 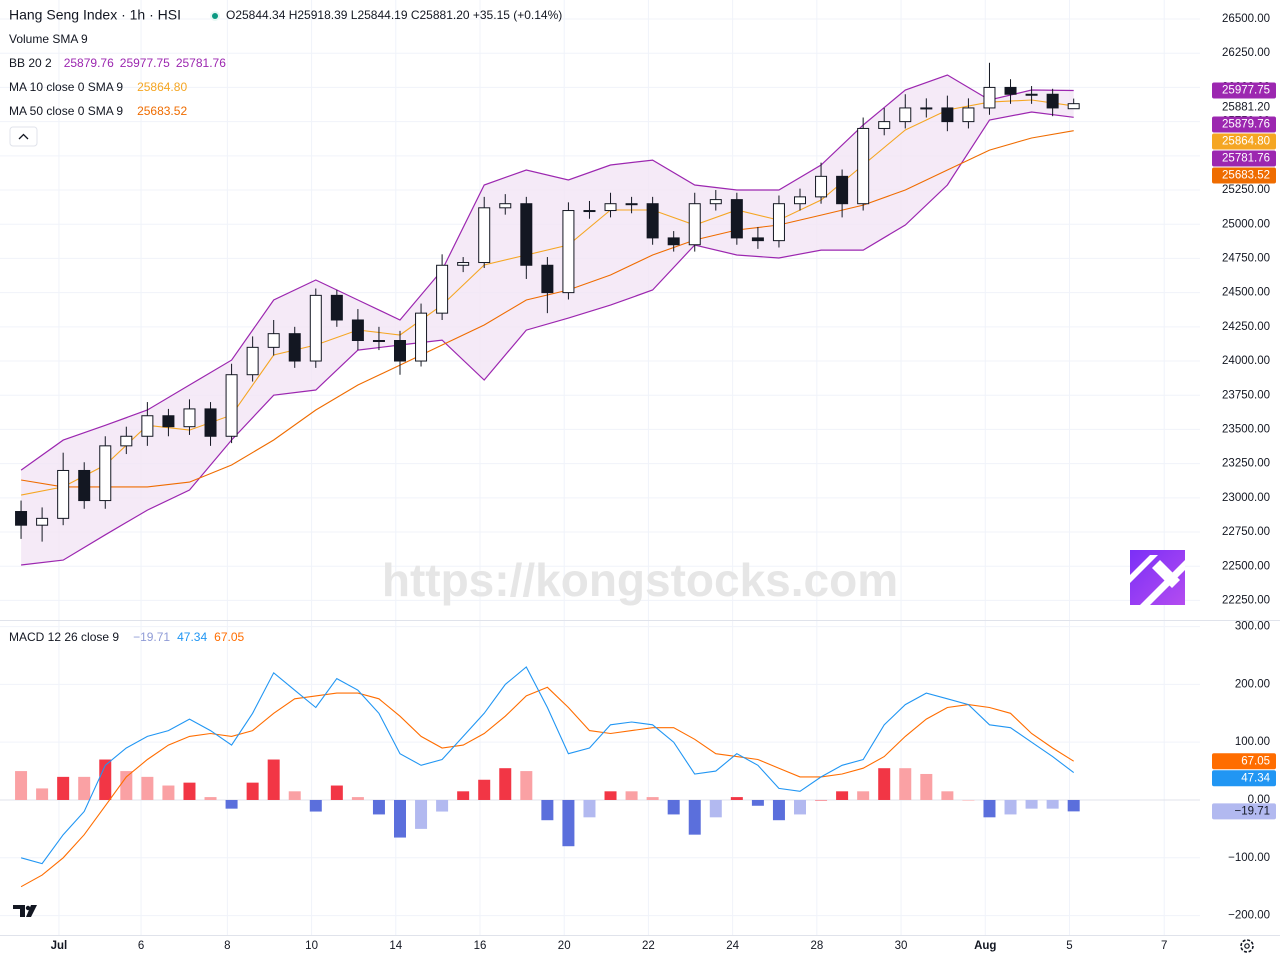 What do you see at coordinates (732, 946) in the screenshot?
I see `x-tick-label: 24` at bounding box center [732, 946].